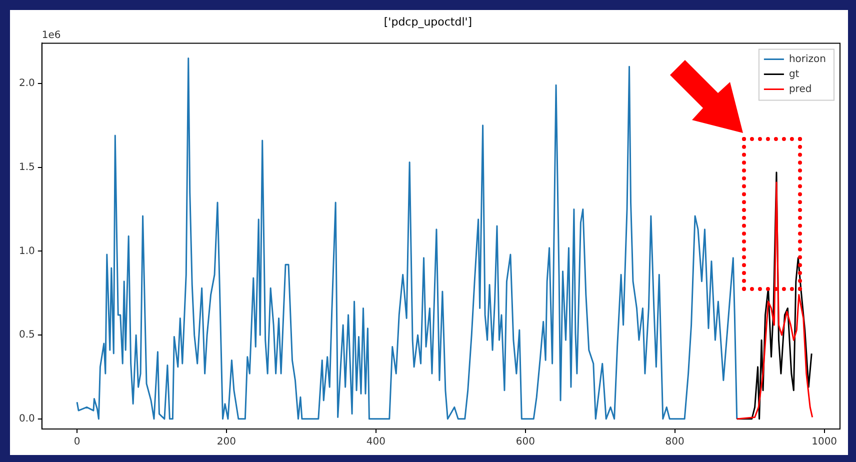 The height and width of the screenshot is (462, 856). Describe the element at coordinates (26, 251) in the screenshot. I see `y-tick-label: 1.0` at that location.